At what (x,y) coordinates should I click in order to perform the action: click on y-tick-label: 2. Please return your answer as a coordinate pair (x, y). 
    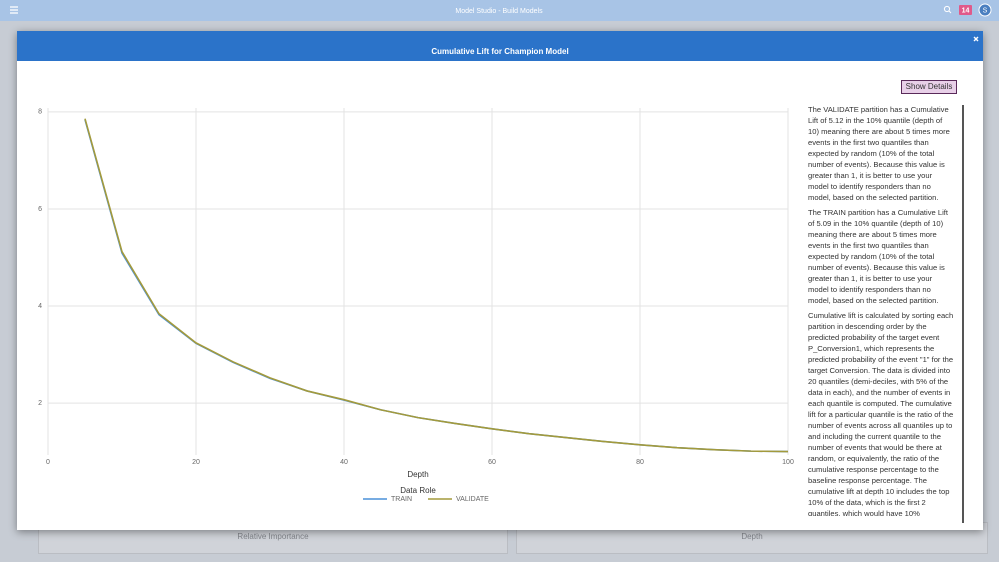
    Looking at the image, I should click on (40, 403).